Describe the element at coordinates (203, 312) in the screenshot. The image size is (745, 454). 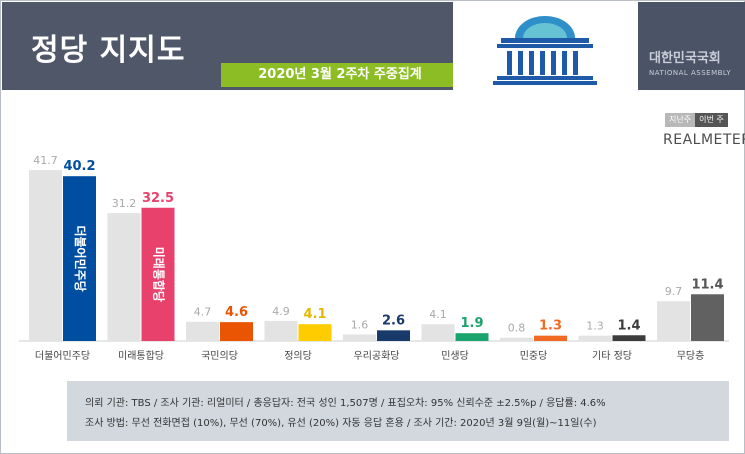
I see `value-label-previous-week: 4.7` at that location.